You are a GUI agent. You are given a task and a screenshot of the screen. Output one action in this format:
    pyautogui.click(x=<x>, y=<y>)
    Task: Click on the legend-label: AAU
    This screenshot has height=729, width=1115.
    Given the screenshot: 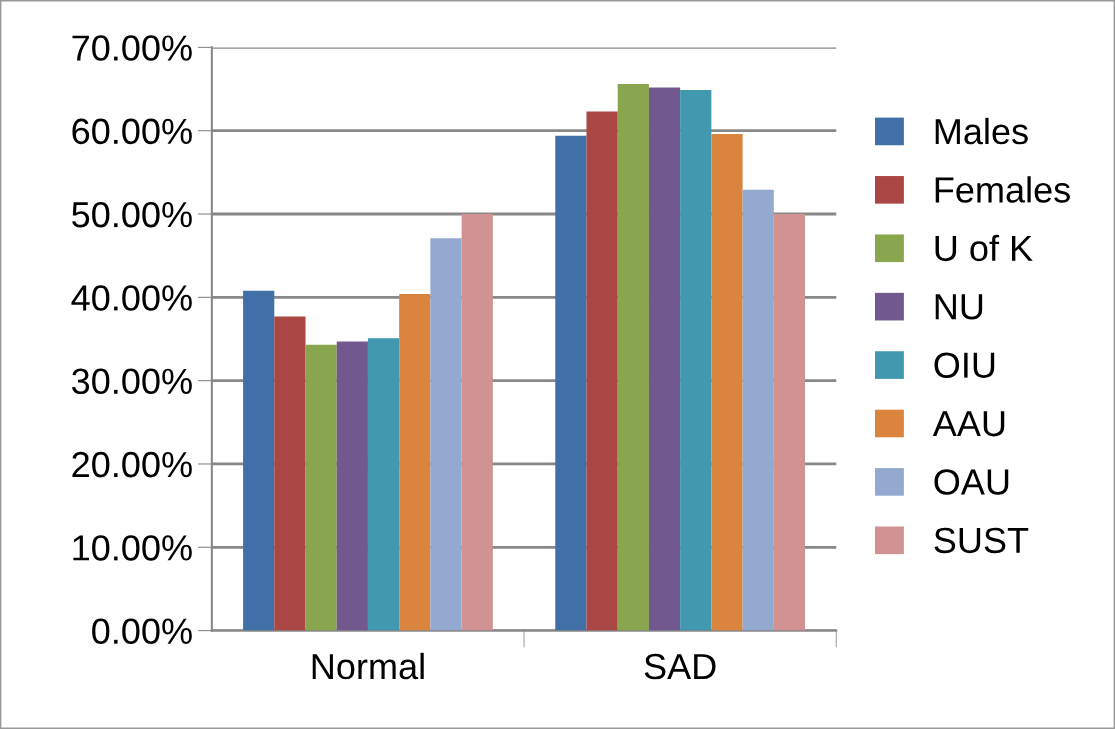 What is the action you would take?
    pyautogui.click(x=968, y=424)
    